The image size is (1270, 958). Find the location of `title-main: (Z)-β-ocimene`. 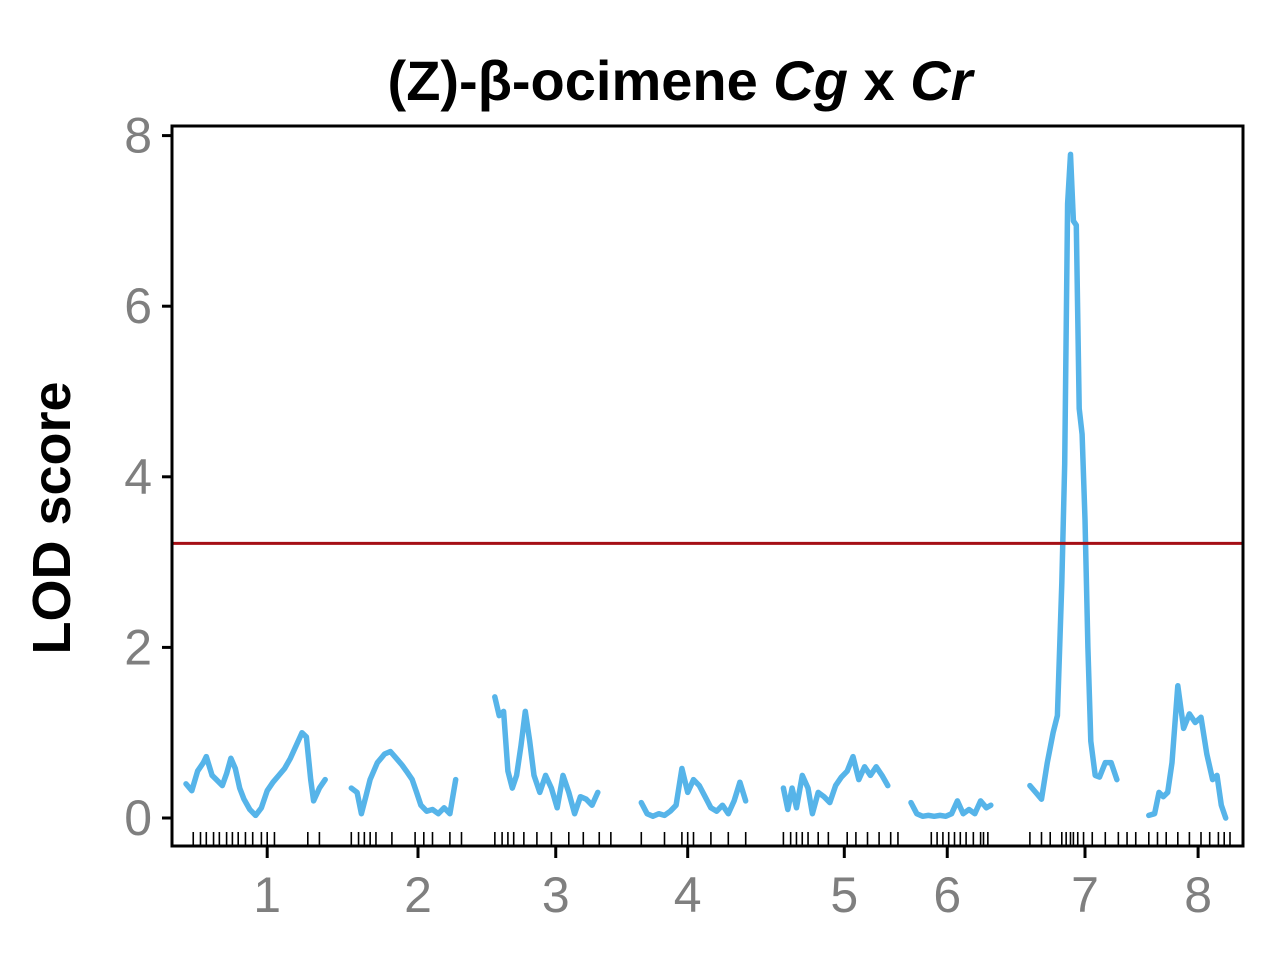

title-main: (Z)-β-ocimene is located at coordinates (581, 80).